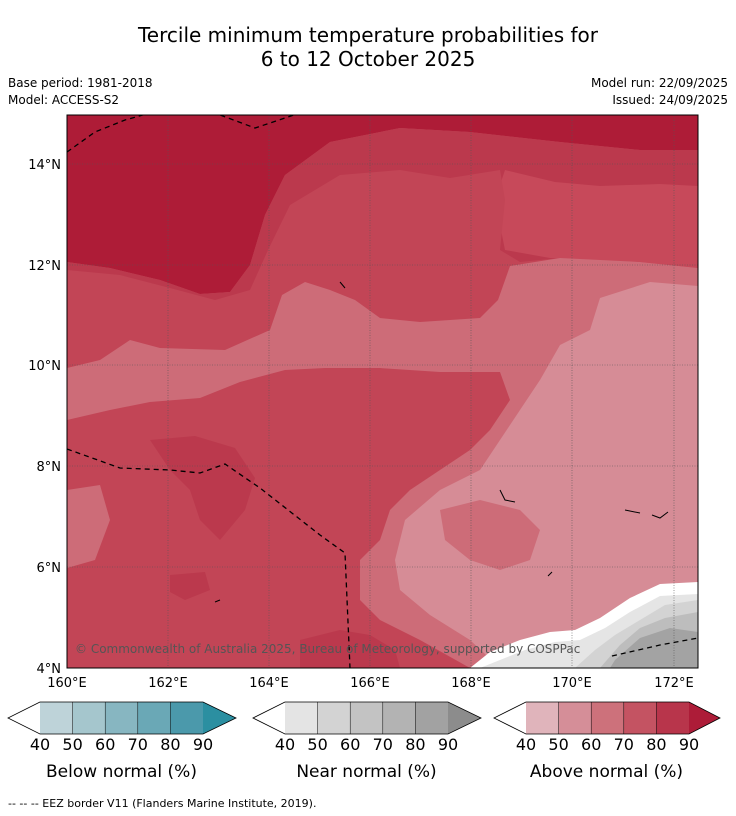  What do you see at coordinates (350, 649) in the screenshot?
I see `above-80-patch` at bounding box center [350, 649].